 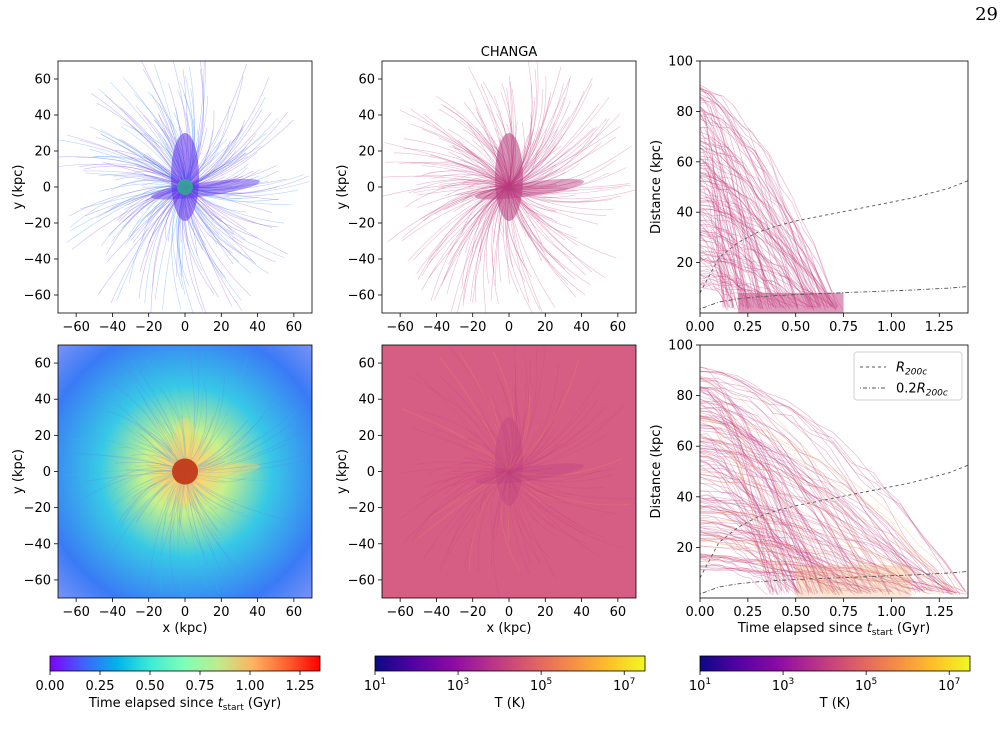 I want to click on label-part: R, so click(x=921, y=389).